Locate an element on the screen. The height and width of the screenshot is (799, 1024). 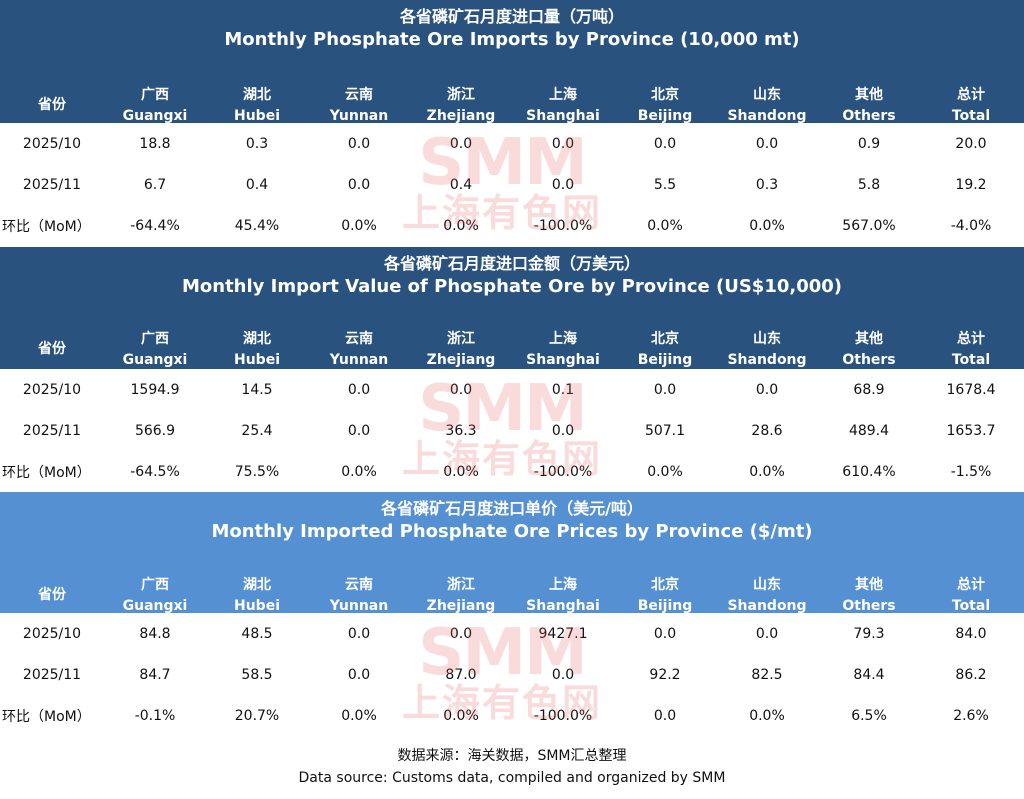
table-cell: 507.1 is located at coordinates (665, 430).